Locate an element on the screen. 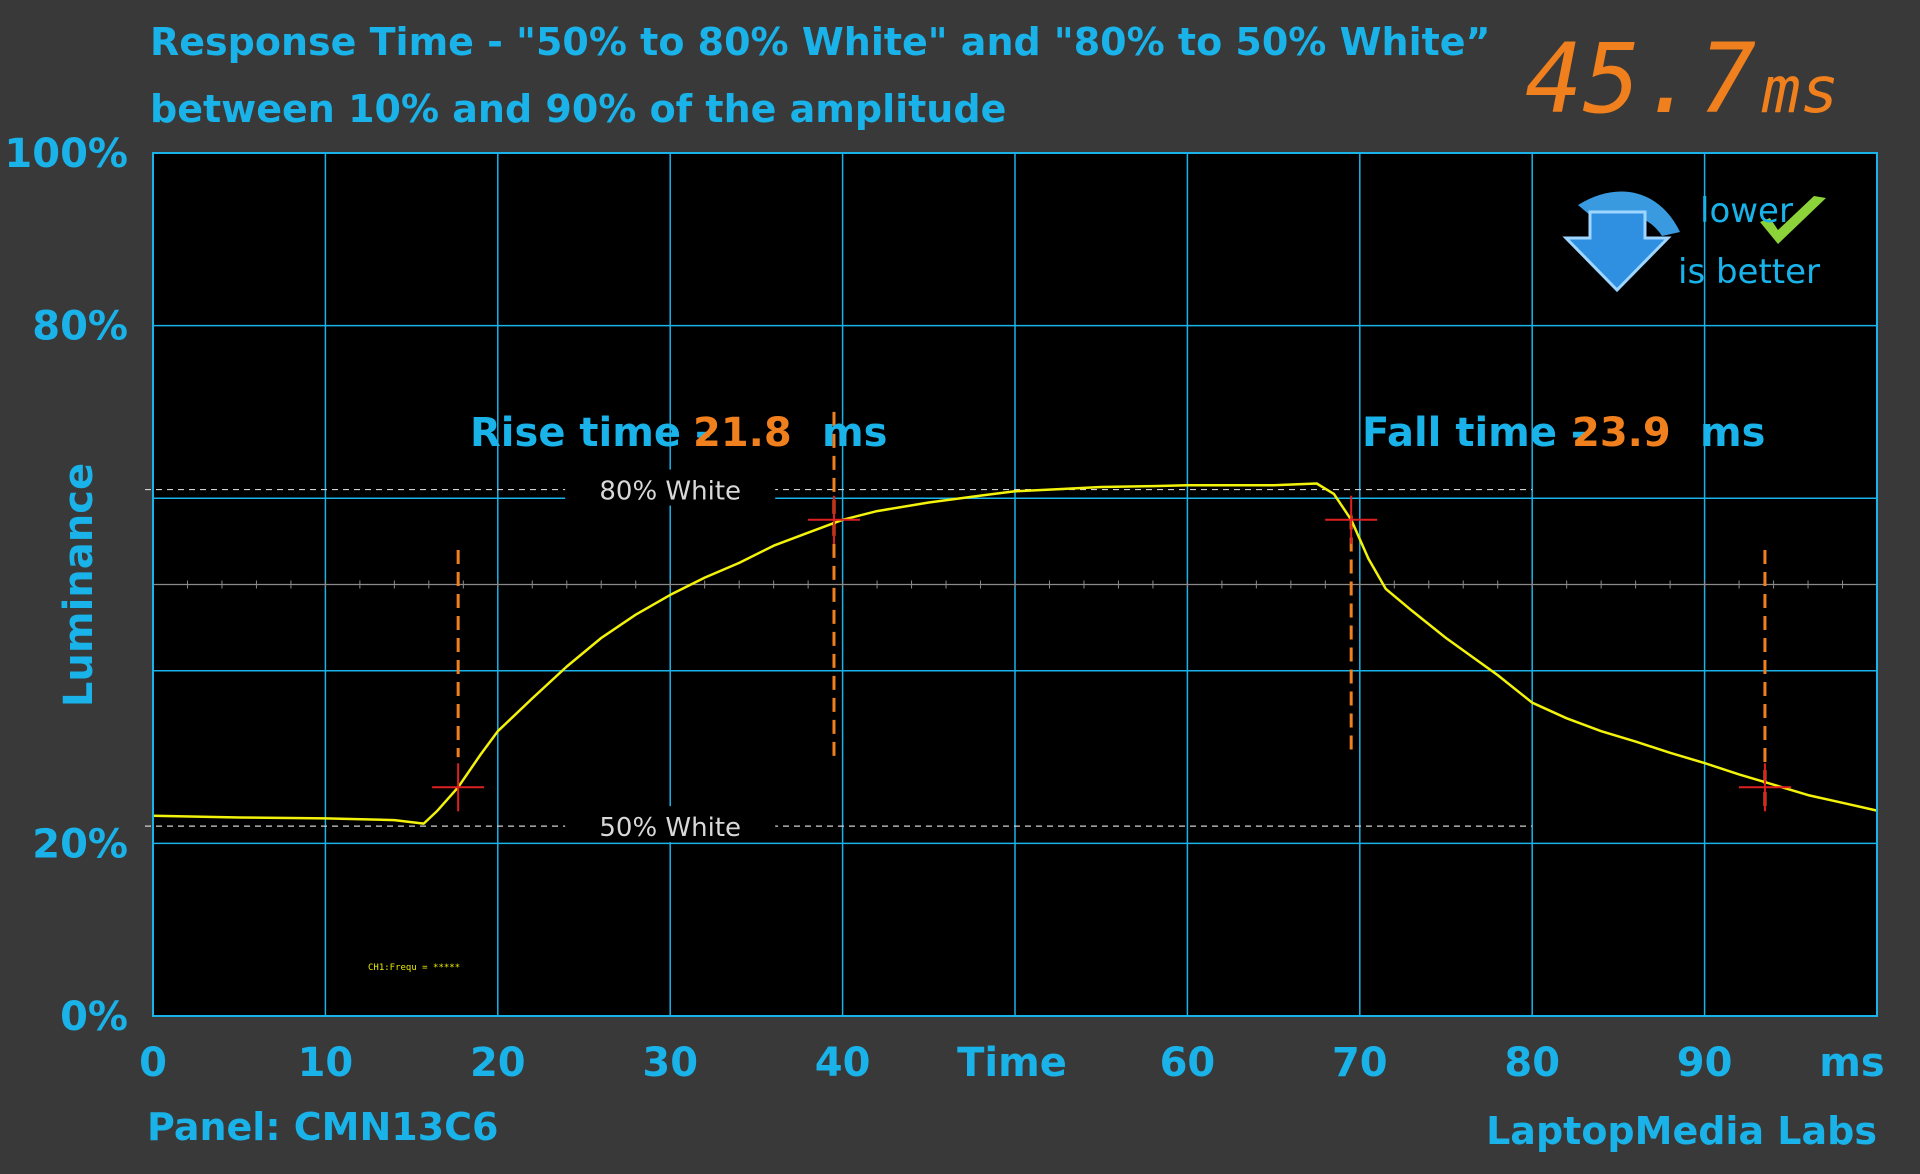  x-tick-label: 90 is located at coordinates (1705, 1063).